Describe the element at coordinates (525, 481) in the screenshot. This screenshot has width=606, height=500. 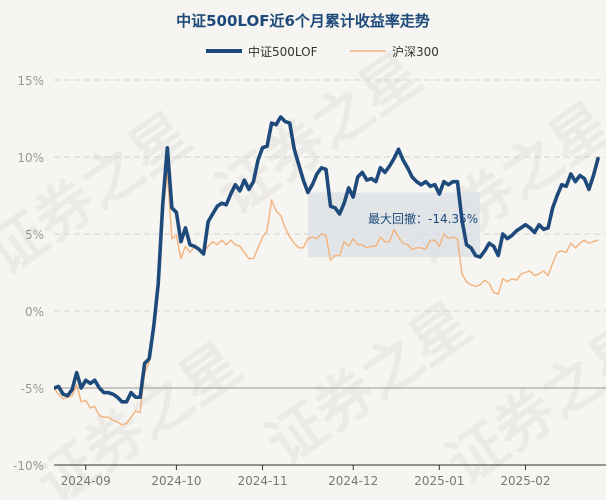
I see `x-tick-label: 2025-02` at that location.